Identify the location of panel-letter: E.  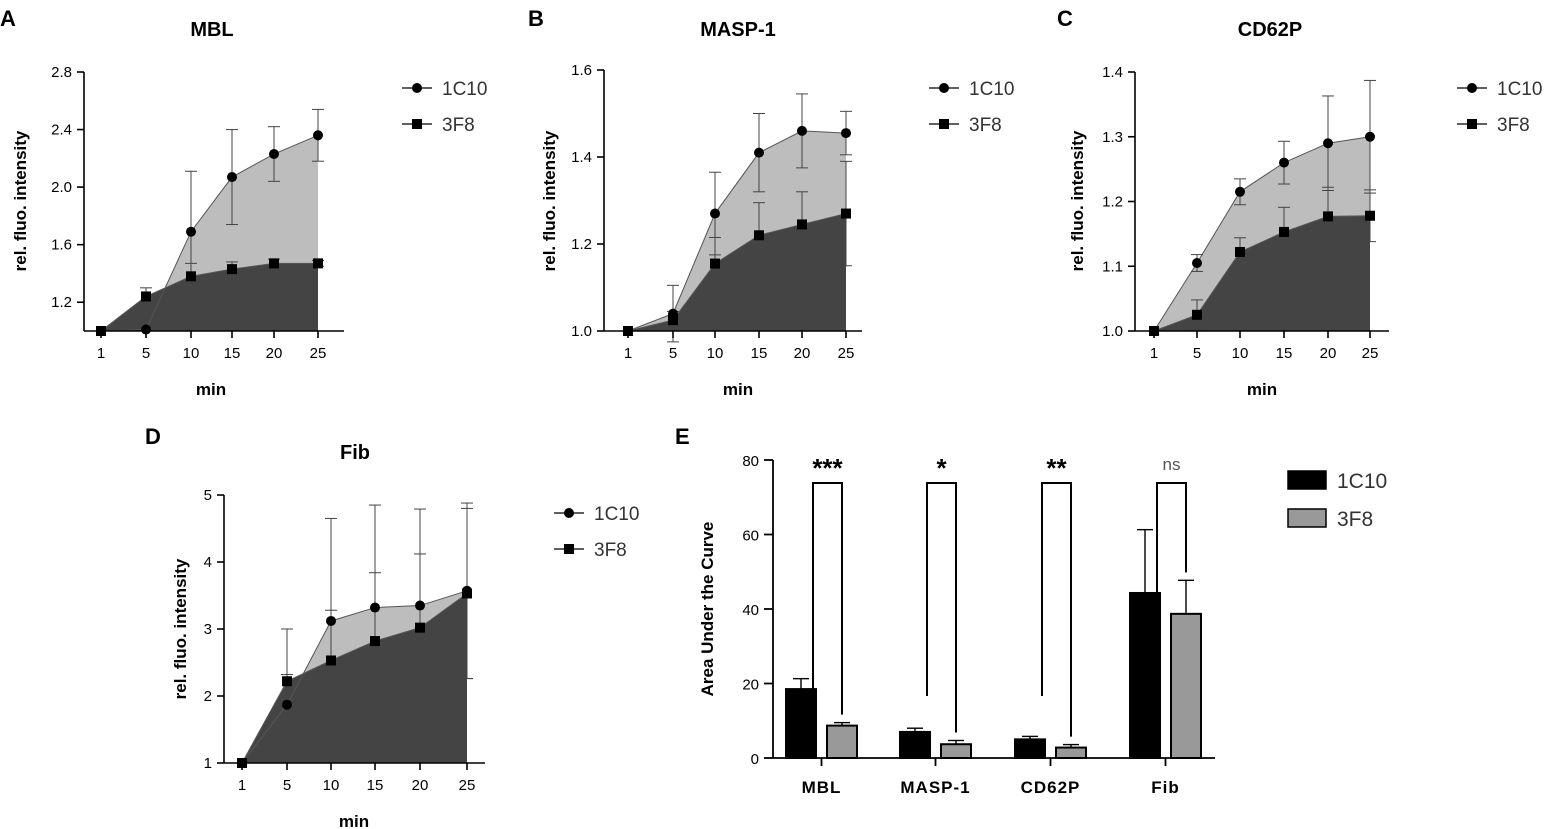
(682, 436).